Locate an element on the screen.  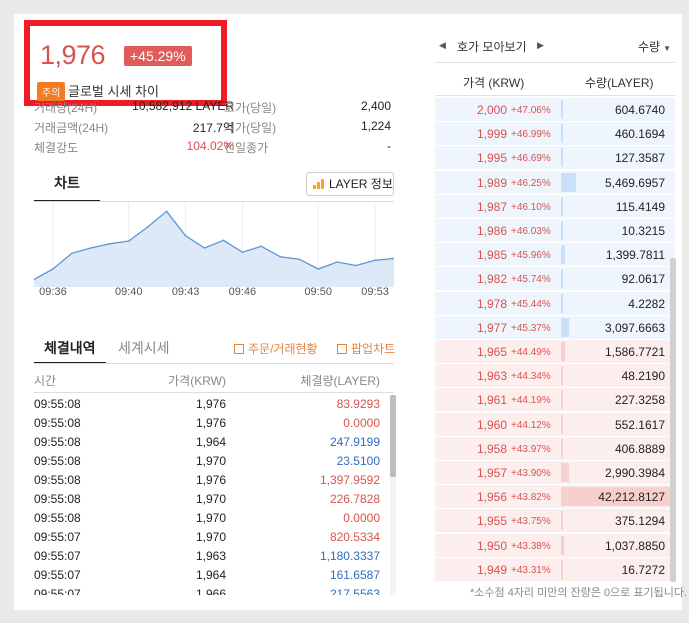
orderbook-qty: 127.3587 is located at coordinates (639, 158).